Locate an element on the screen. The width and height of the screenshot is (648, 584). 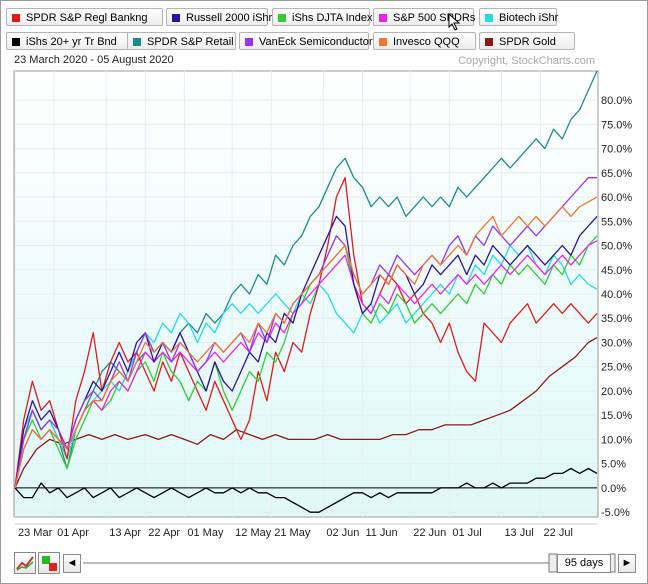
x-tick-label: 01 Jul is located at coordinates (466, 533).